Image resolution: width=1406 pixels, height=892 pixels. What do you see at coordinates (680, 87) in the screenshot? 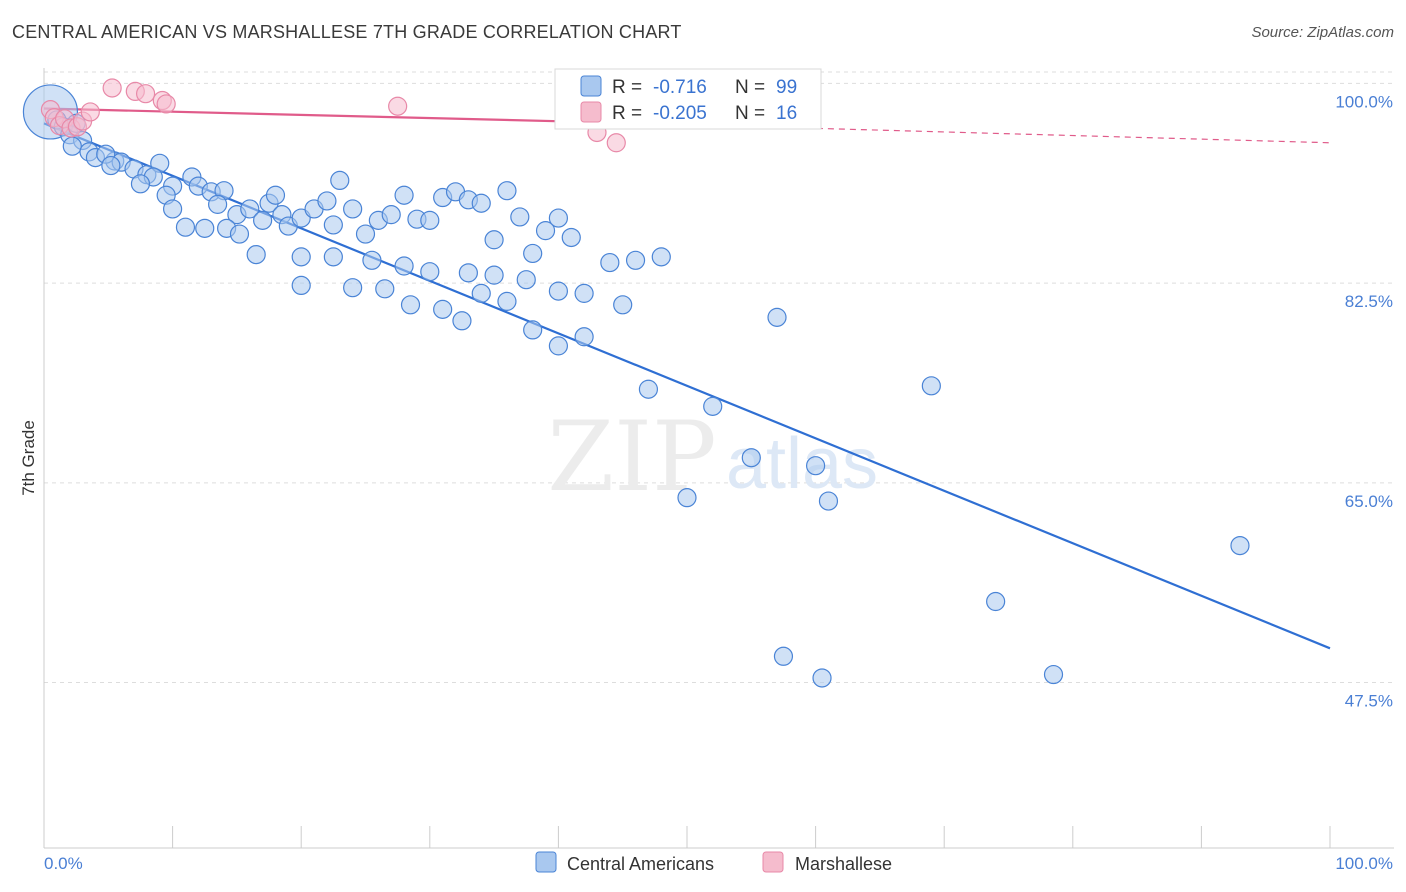
I see `legend-r-value: -0.716` at bounding box center [680, 87].